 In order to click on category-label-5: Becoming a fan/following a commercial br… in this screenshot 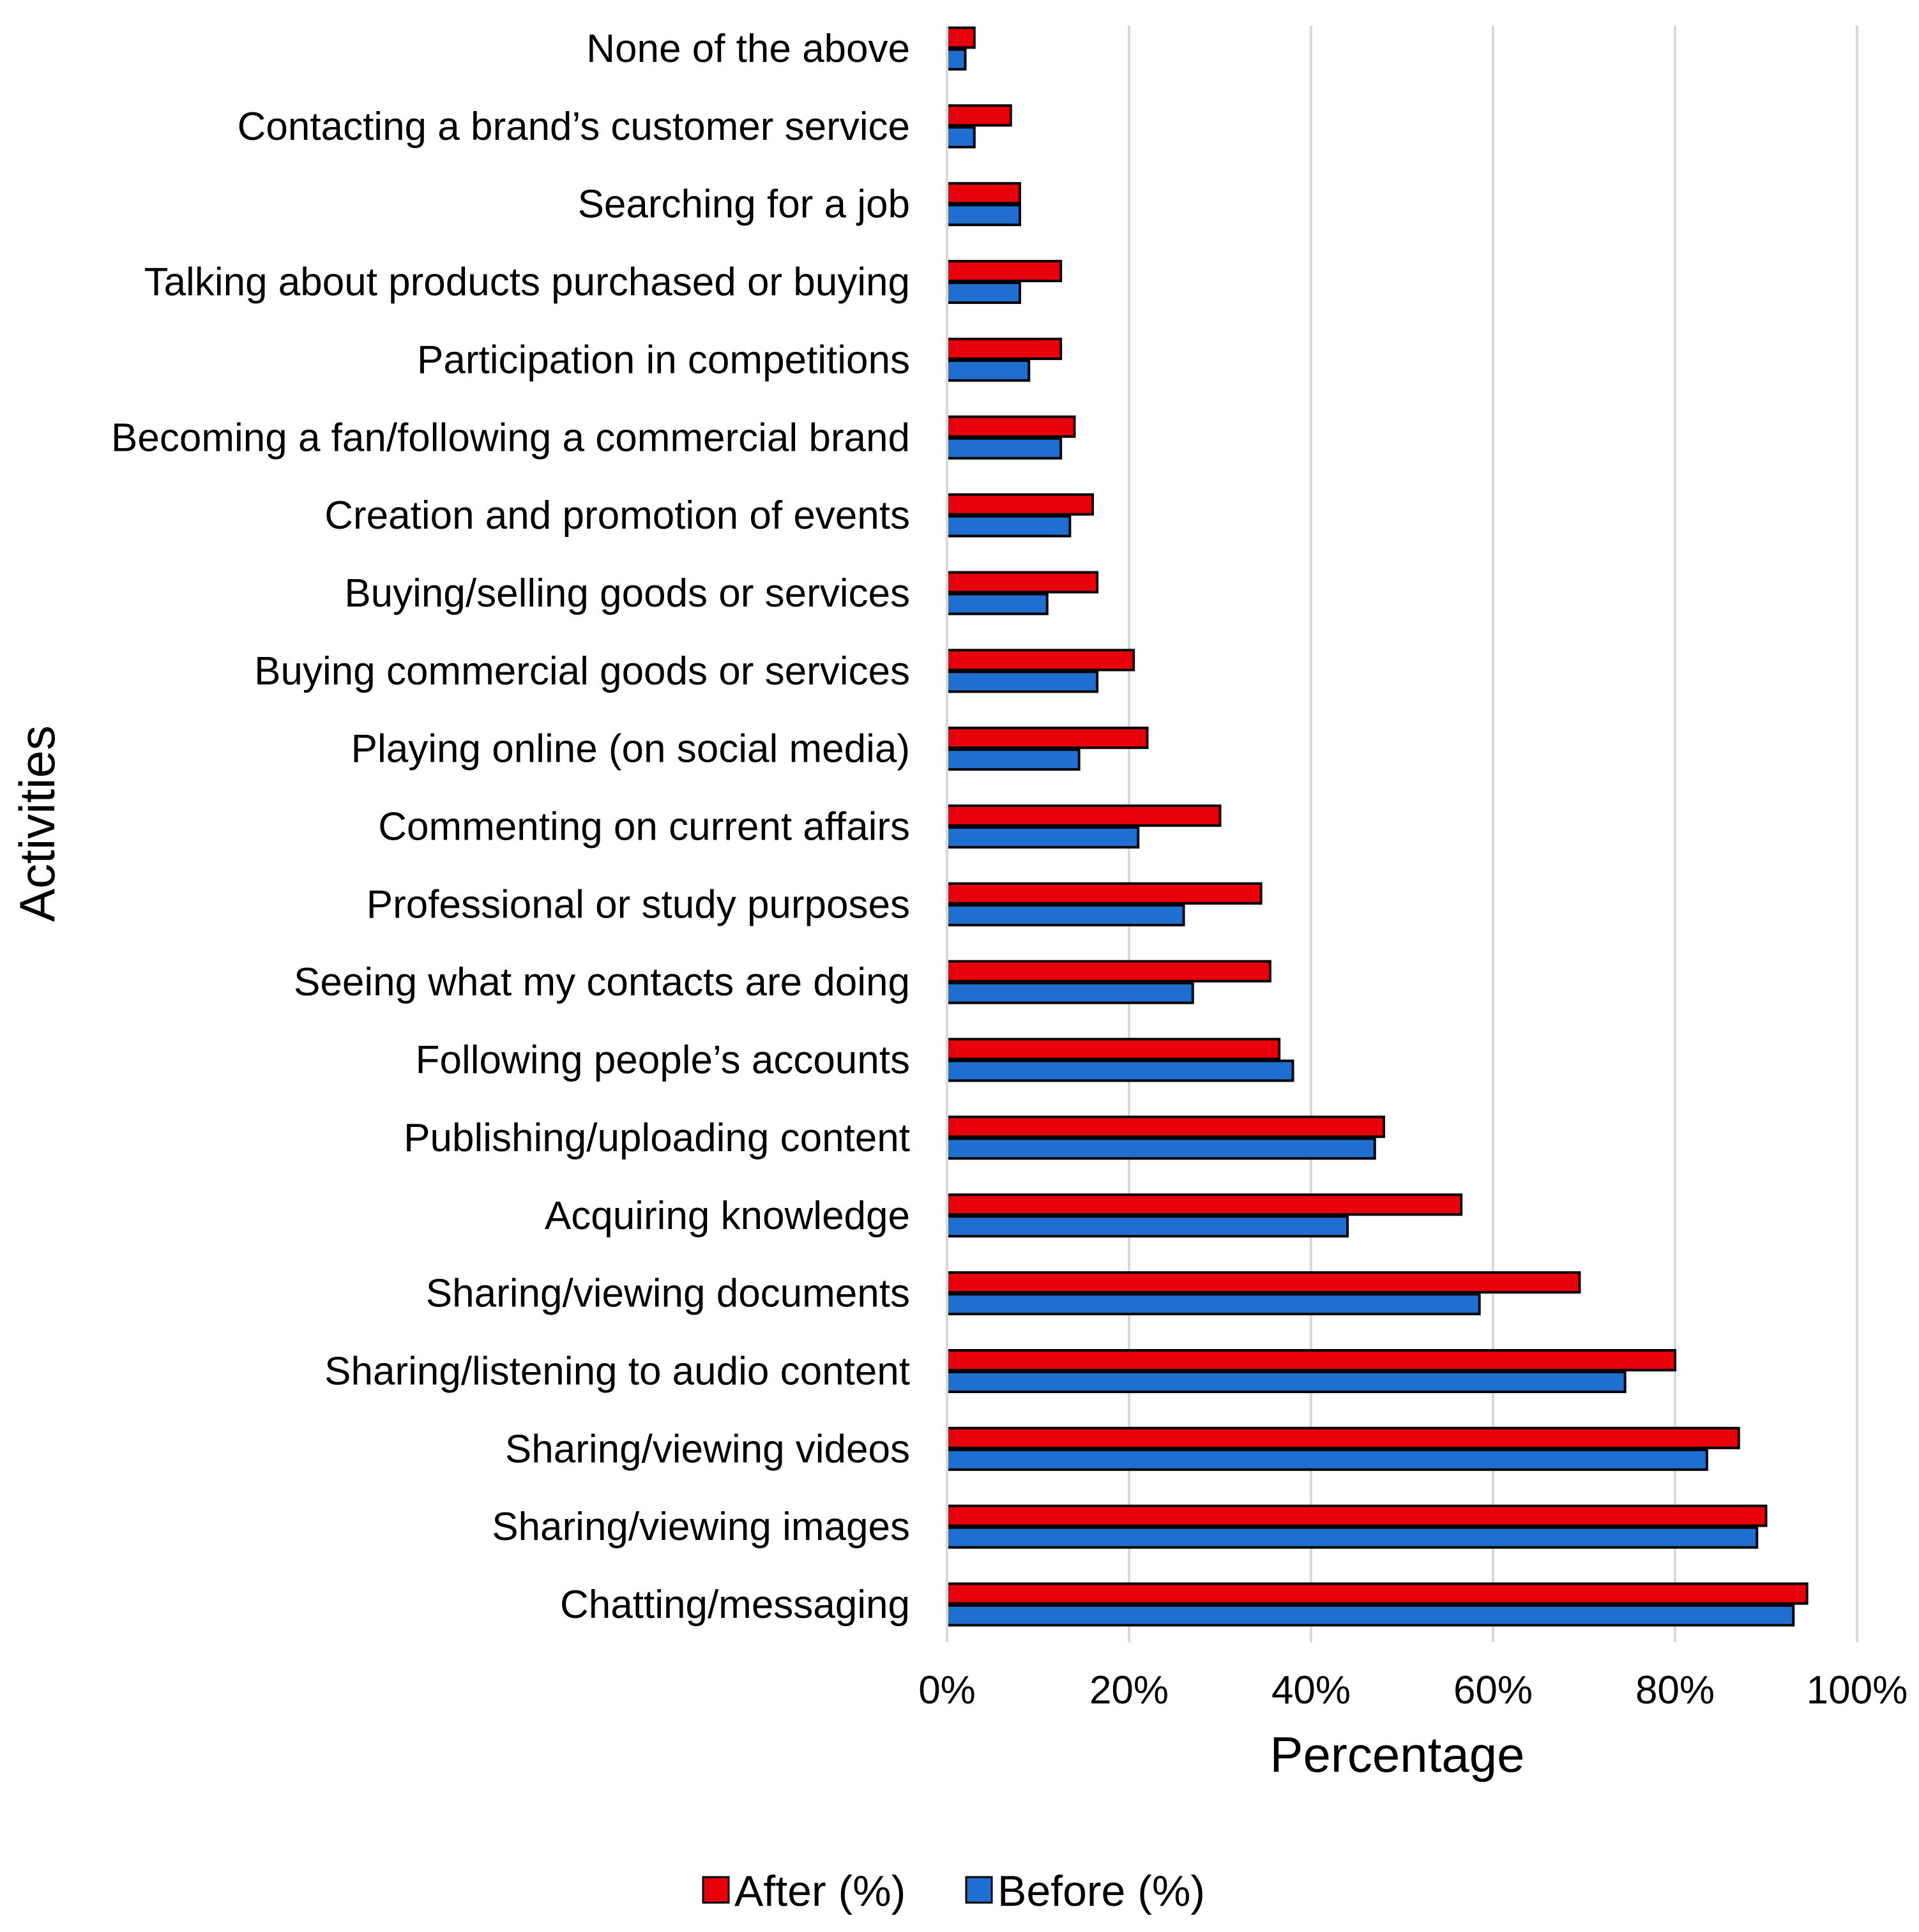, I will do `click(510, 438)`.